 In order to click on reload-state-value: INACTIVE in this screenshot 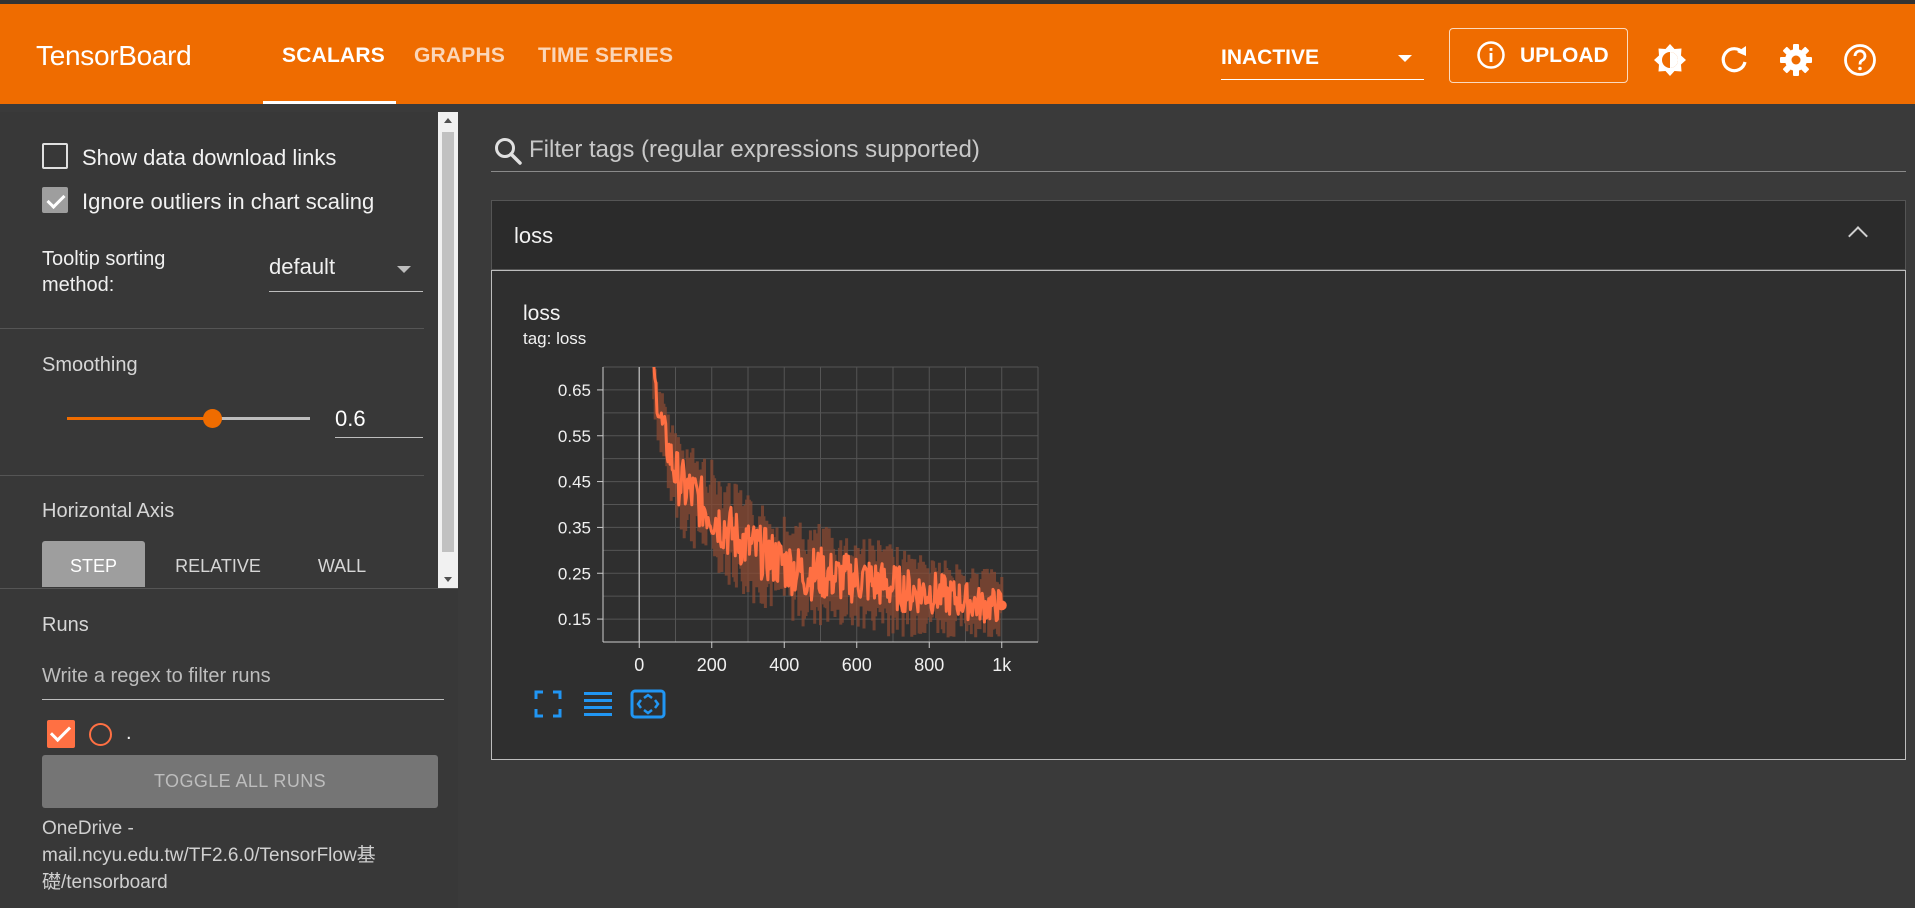, I will do `click(1270, 57)`.